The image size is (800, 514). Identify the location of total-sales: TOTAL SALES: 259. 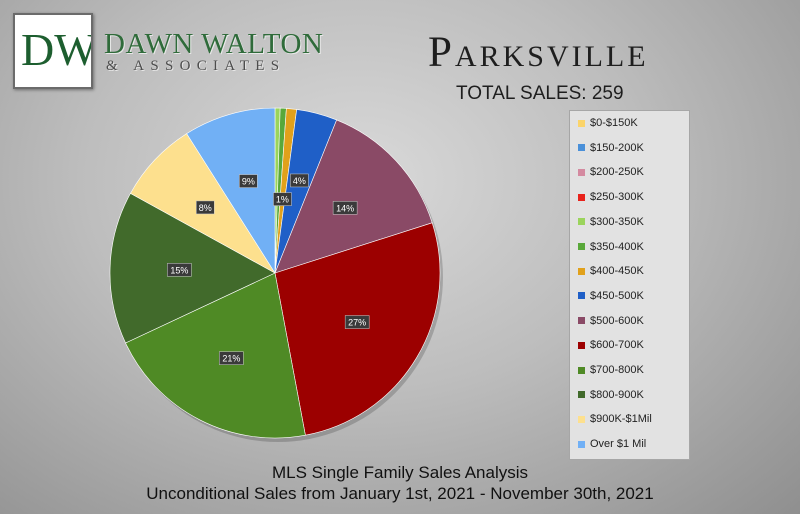
(540, 93).